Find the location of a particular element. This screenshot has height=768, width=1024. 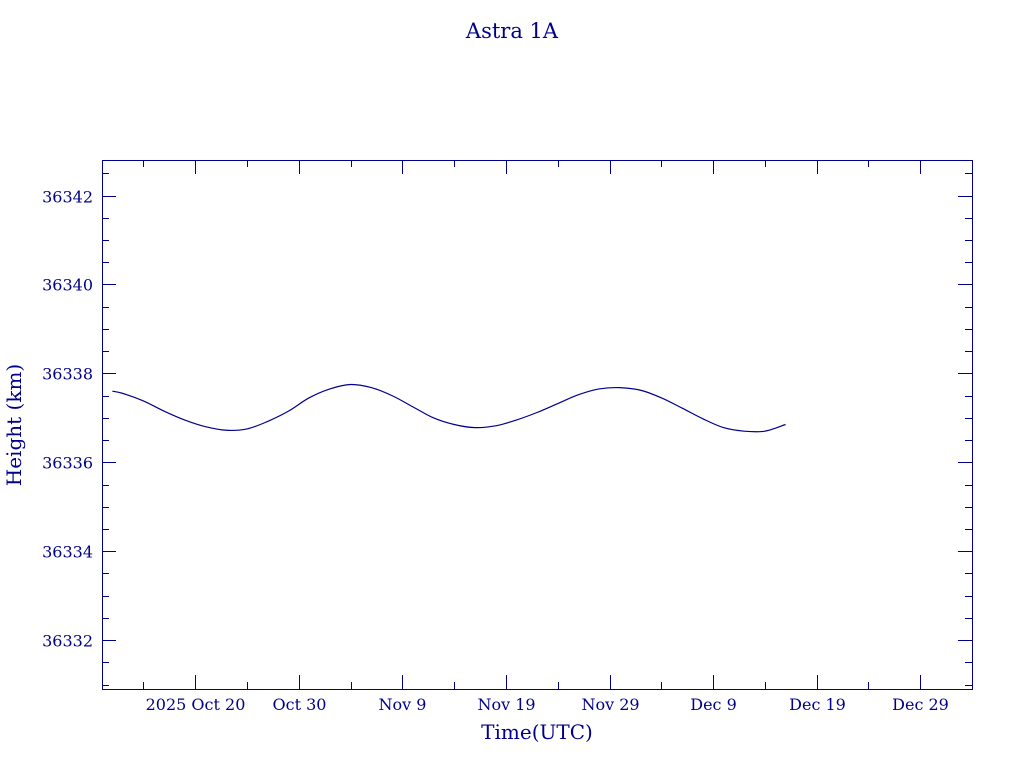

y-tick-label: 36338 is located at coordinates (67, 374).